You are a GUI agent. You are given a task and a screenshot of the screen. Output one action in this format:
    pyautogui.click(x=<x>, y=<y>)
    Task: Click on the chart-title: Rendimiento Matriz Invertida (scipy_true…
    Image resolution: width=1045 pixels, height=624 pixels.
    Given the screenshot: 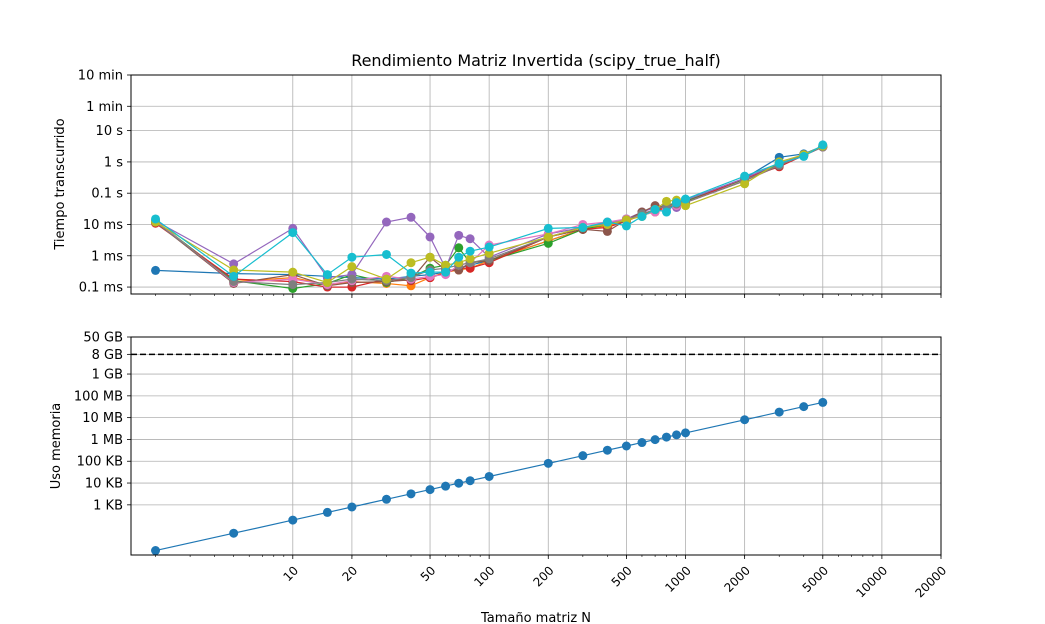 What is the action you would take?
    pyautogui.click(x=536, y=61)
    